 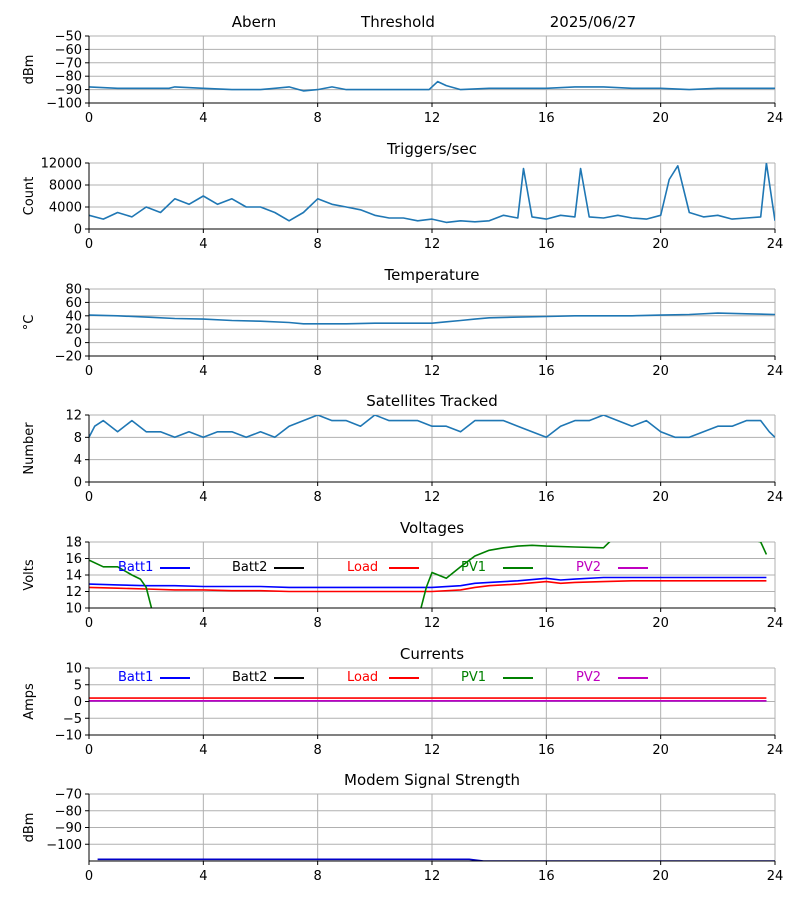 I want to click on y-tick-label: 12000, so click(x=61, y=164).